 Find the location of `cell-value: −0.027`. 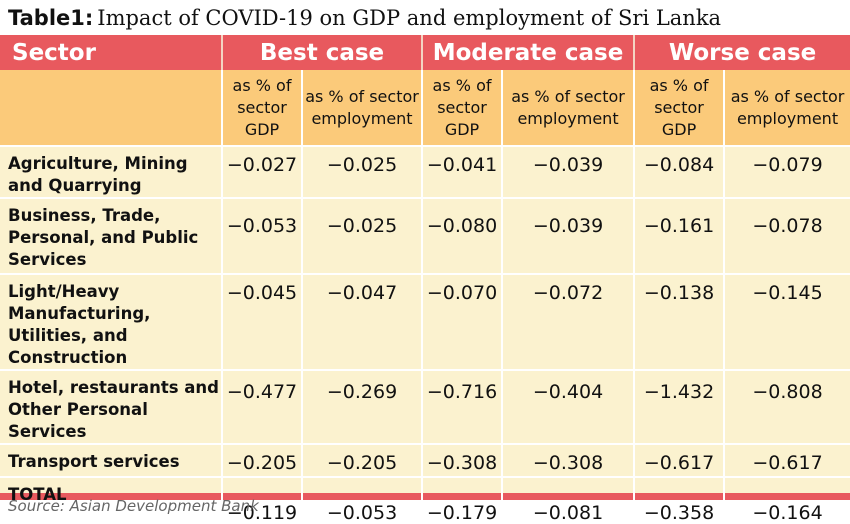

cell-value: −0.027 is located at coordinates (261, 171).